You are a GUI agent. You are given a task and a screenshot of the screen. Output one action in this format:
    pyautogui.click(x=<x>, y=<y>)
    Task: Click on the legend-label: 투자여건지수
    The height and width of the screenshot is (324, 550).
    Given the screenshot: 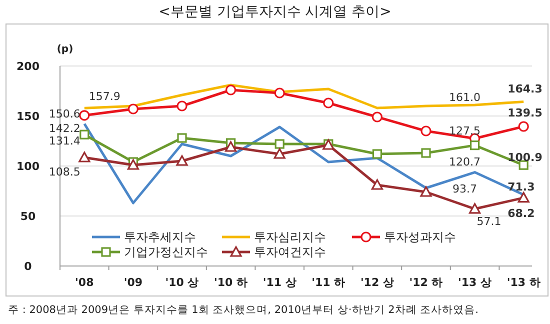 What is the action you would take?
    pyautogui.click(x=290, y=252)
    